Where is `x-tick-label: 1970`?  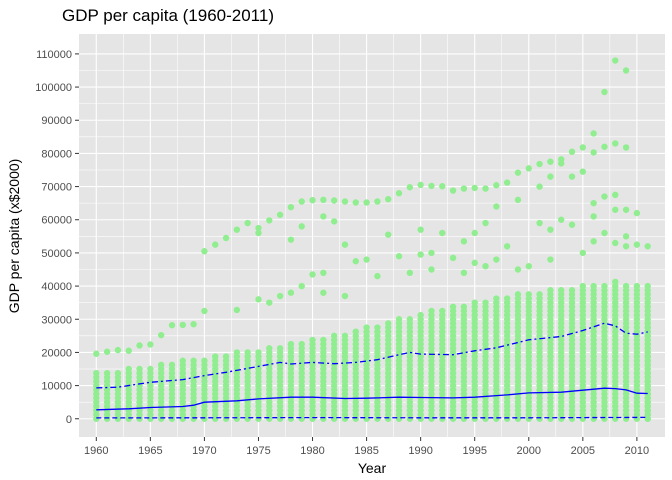
x-tick-label: 1970 is located at coordinates (204, 451).